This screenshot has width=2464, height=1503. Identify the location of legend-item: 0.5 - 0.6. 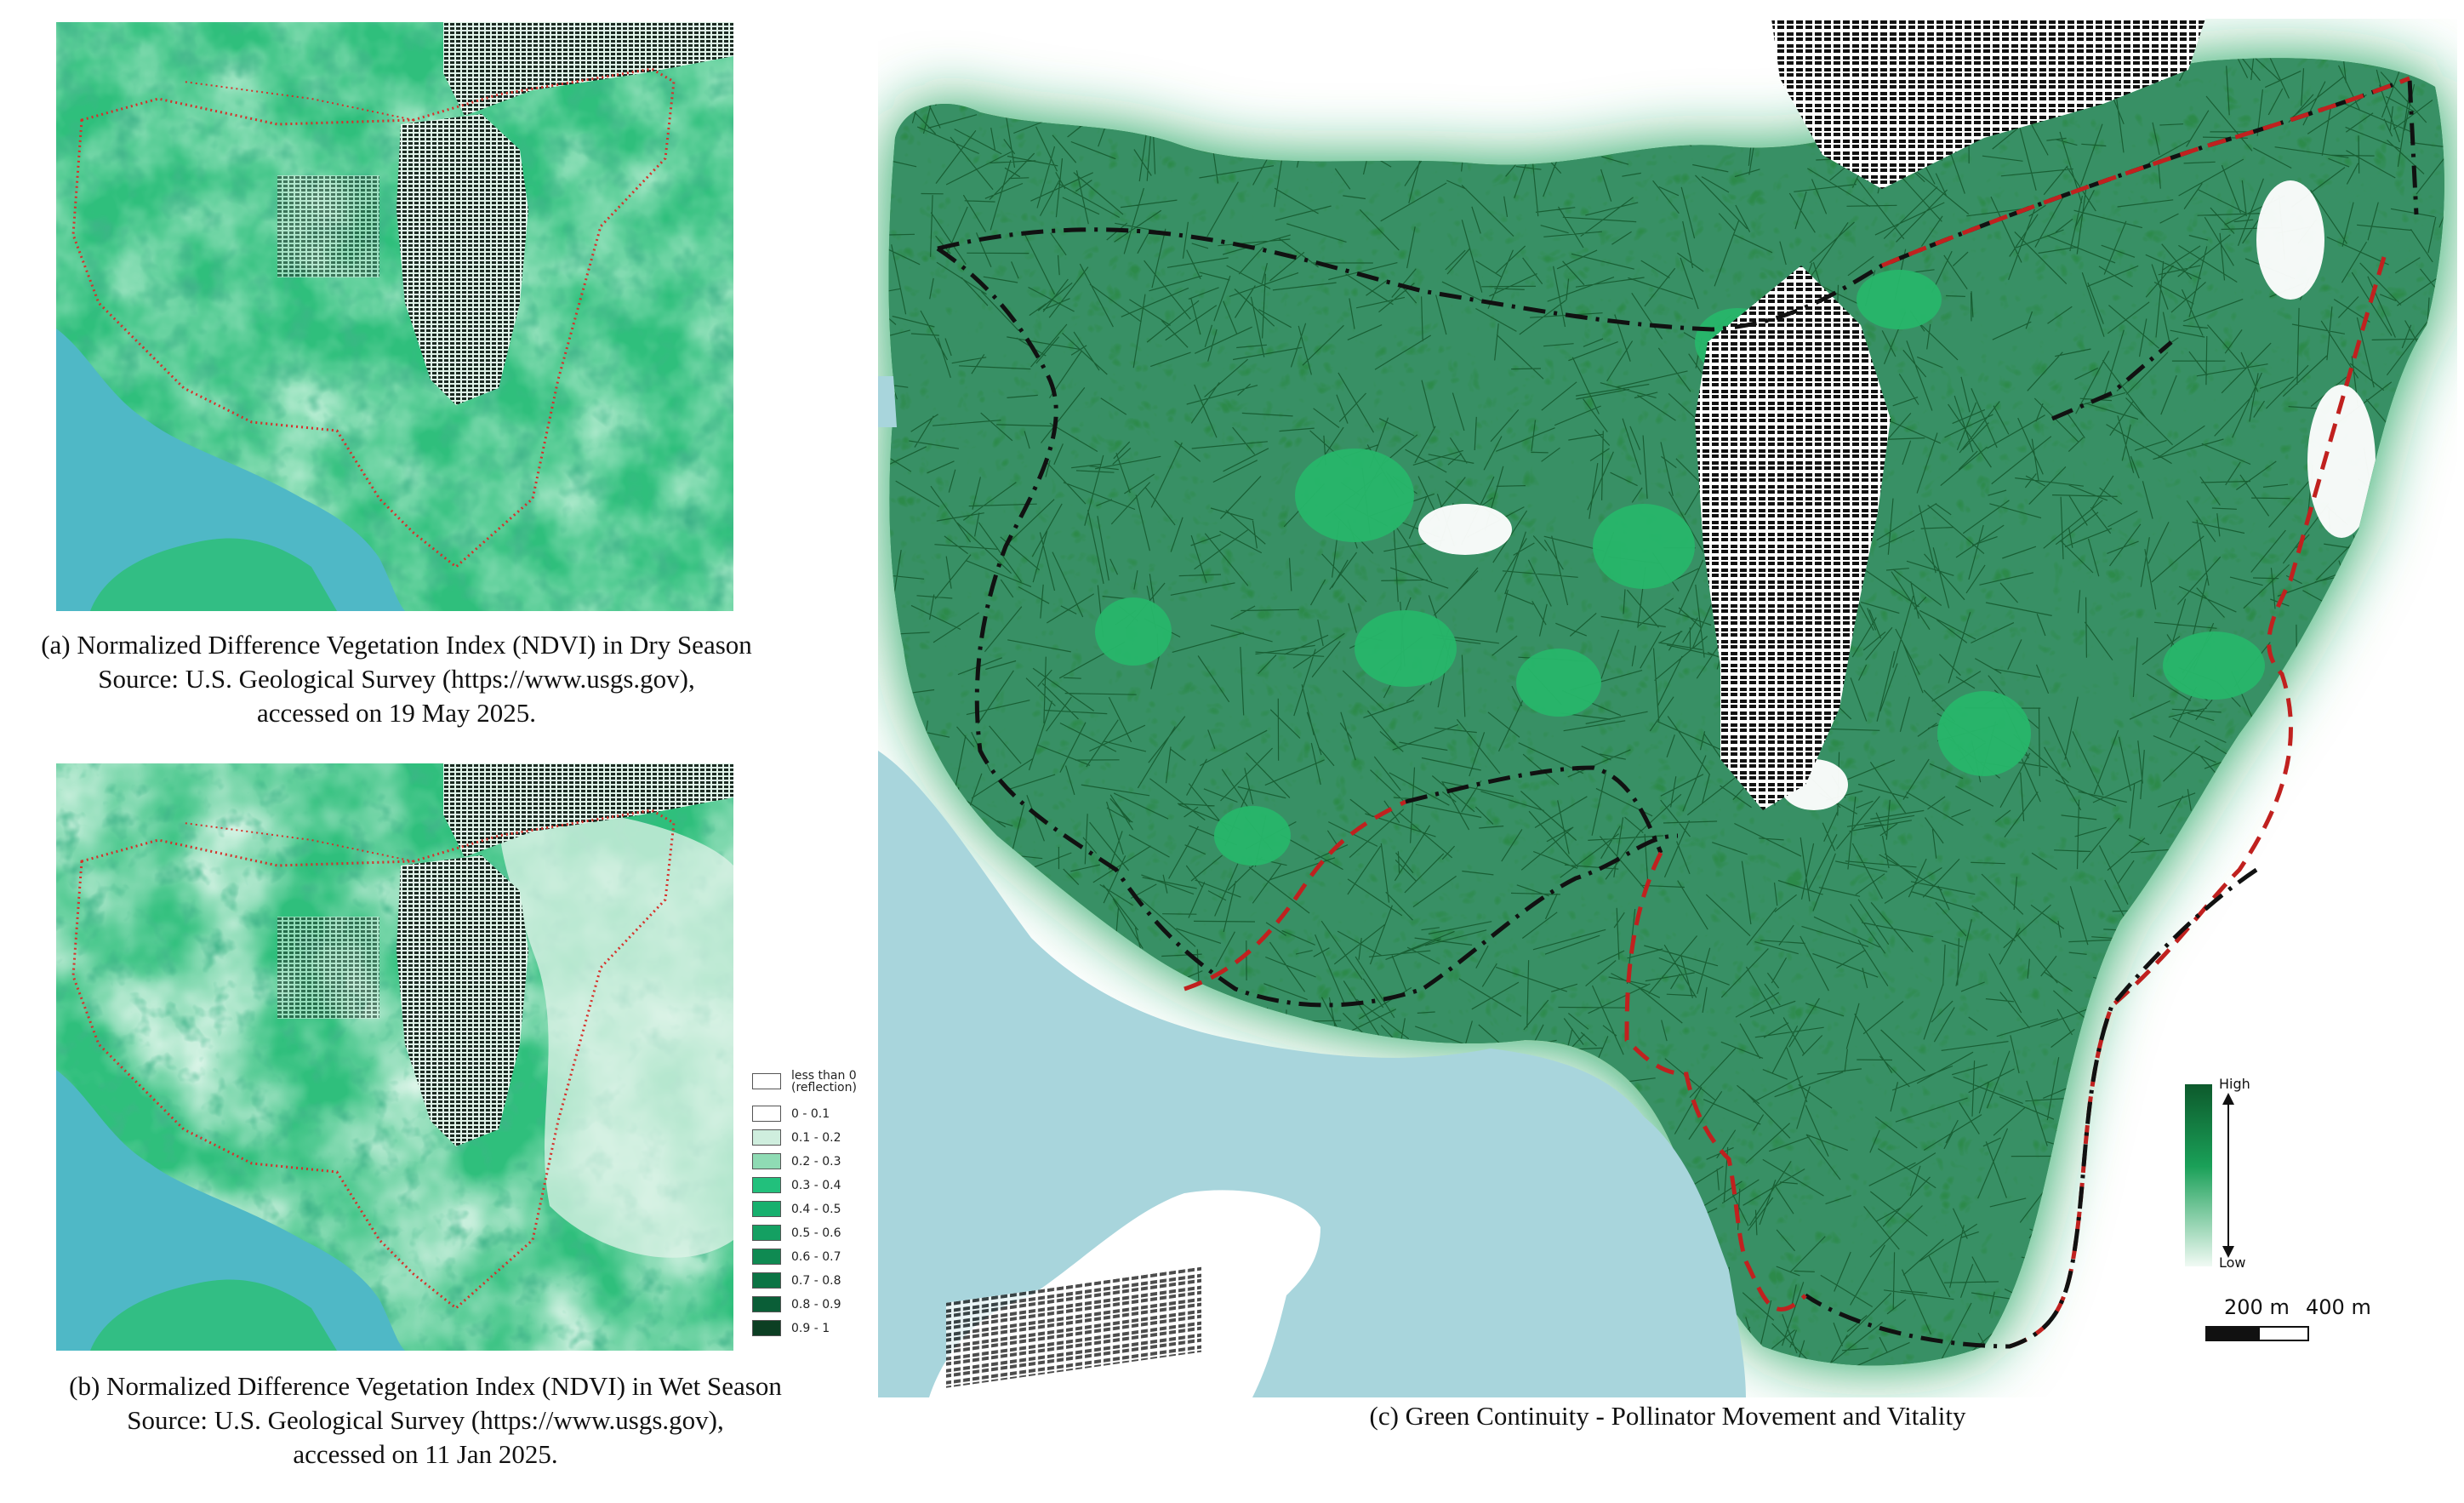
(796, 1233).